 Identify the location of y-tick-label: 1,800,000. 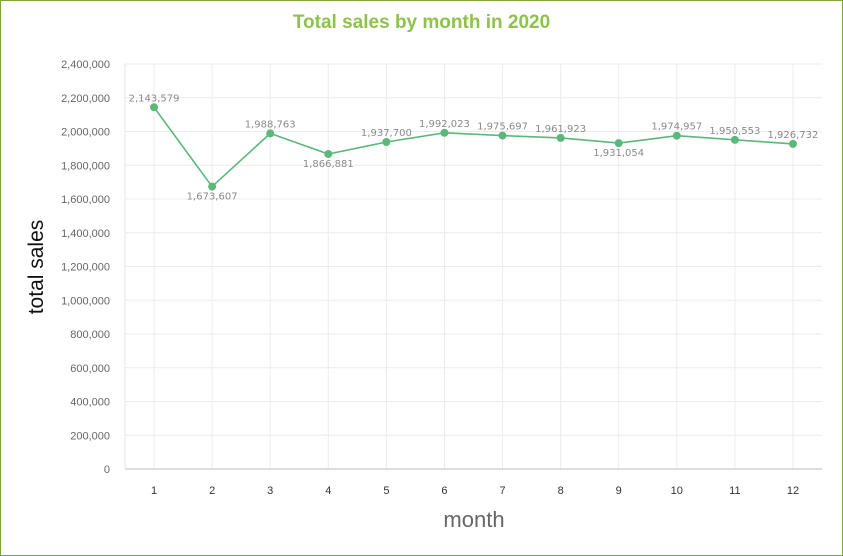
(85, 166).